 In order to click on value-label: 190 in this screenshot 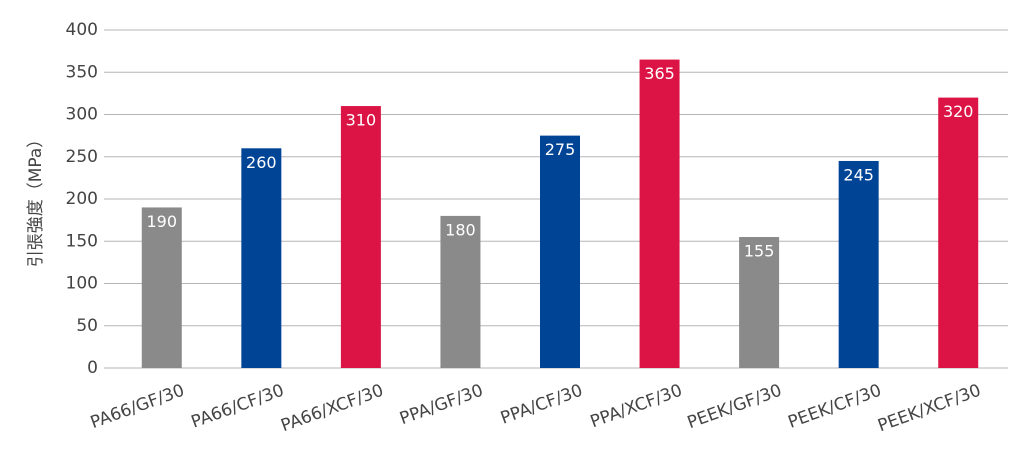, I will do `click(162, 221)`.